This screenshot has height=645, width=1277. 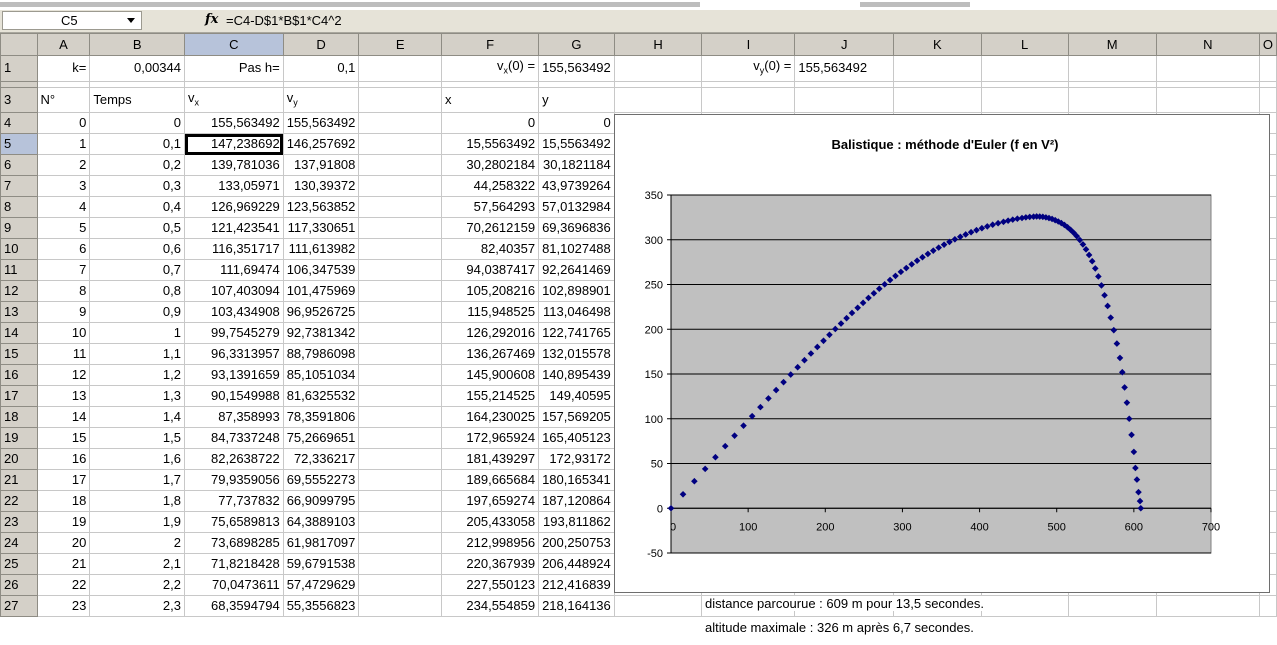 What do you see at coordinates (576, 354) in the screenshot?
I see `cell: 132,015578` at bounding box center [576, 354].